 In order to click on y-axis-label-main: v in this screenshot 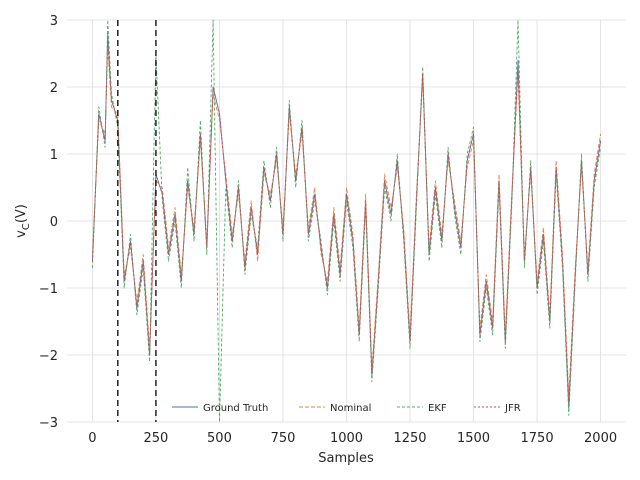, I will do `click(21, 234)`.